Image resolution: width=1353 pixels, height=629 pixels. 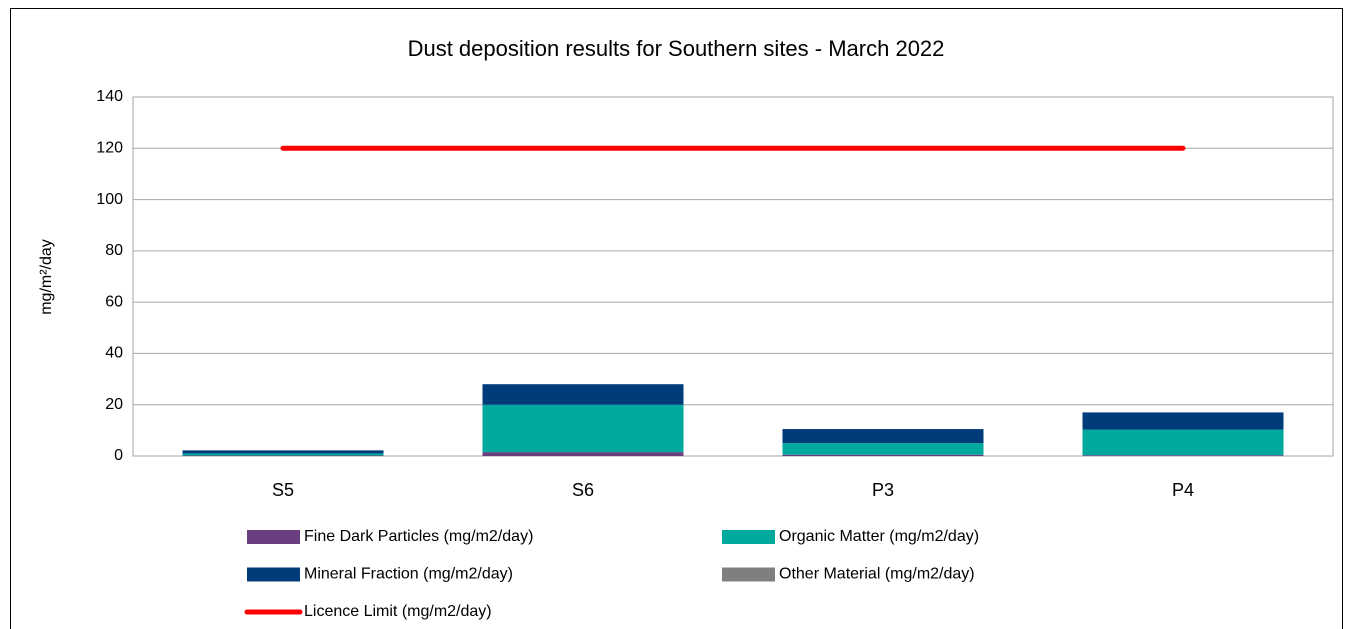 What do you see at coordinates (109, 96) in the screenshot?
I see `y-tick-label: 140` at bounding box center [109, 96].